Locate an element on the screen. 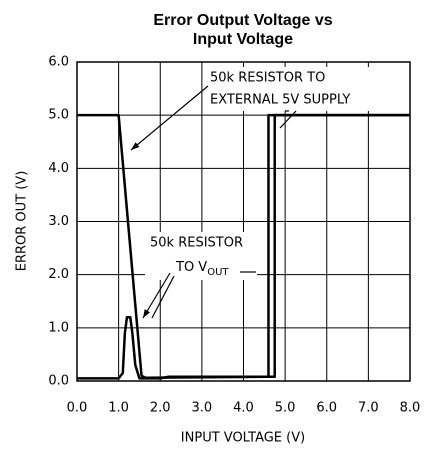  y-tick-label: 6.0 is located at coordinates (58, 62).